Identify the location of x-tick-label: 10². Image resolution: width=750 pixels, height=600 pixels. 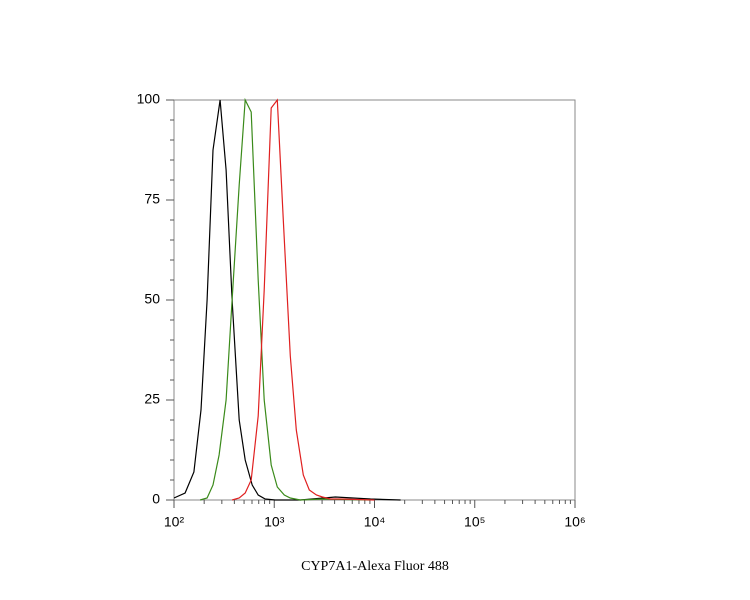
(174, 522).